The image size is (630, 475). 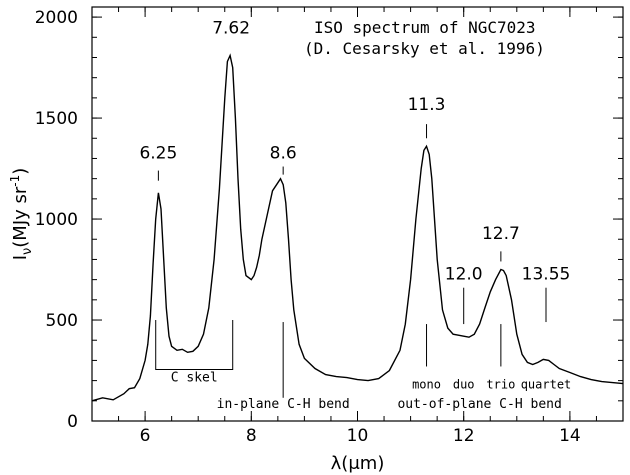 I want to click on y-tick-label: 500, so click(x=62, y=321).